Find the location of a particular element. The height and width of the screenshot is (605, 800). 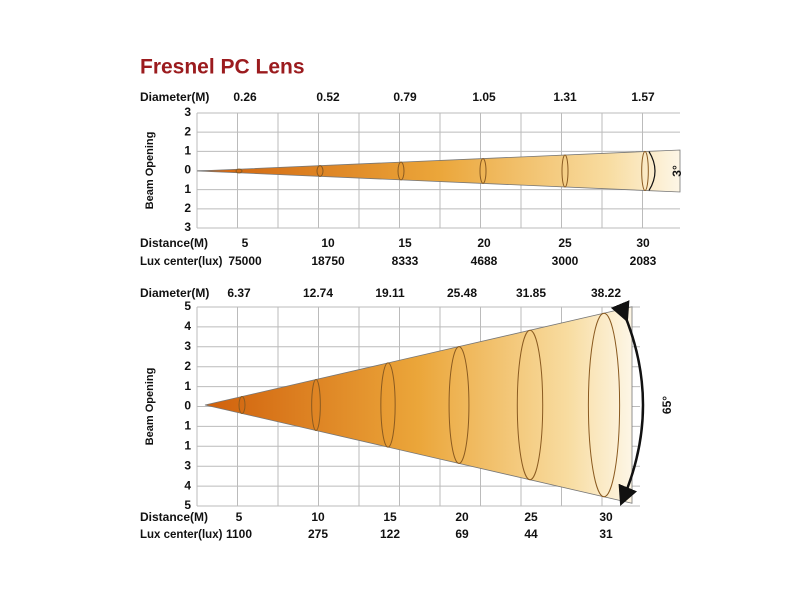

angle-bracket is located at coordinates (652, 171).